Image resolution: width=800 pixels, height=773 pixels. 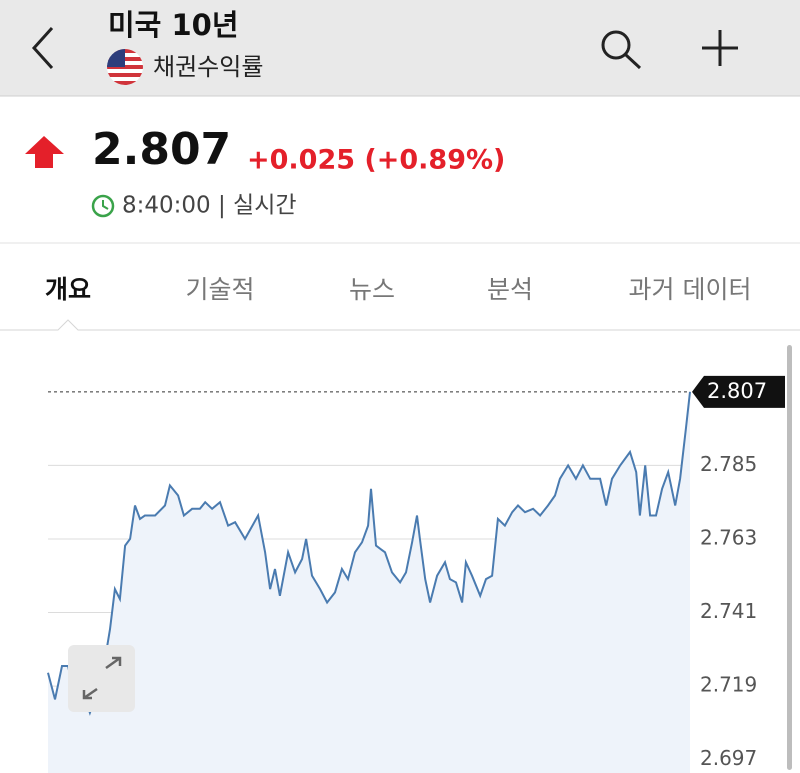 What do you see at coordinates (209, 206) in the screenshot?
I see `quote-time: 8:40:00 | 실시간` at bounding box center [209, 206].